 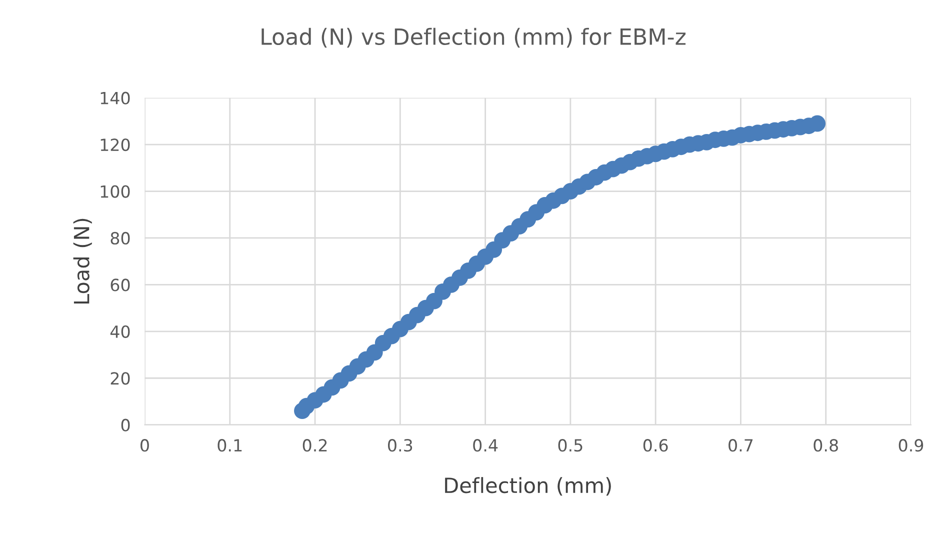 What do you see at coordinates (82, 261) in the screenshot?
I see `y-axis-title: Load (N)` at bounding box center [82, 261].